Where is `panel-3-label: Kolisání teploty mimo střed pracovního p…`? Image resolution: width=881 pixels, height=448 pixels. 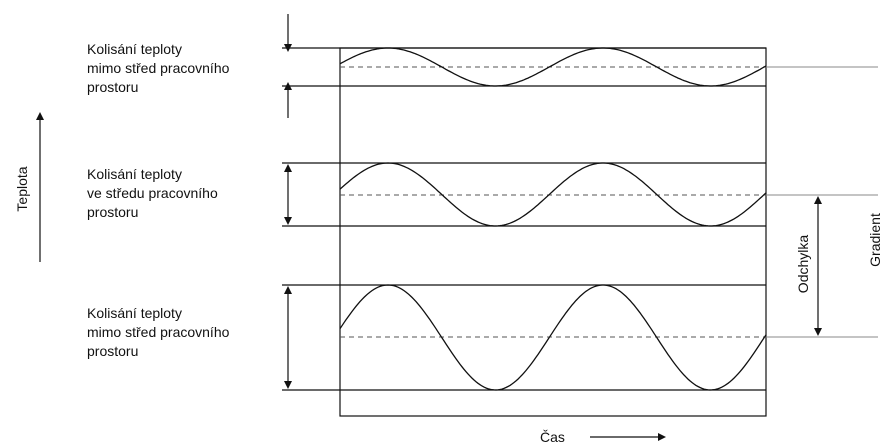 panel-3-label: Kolisání teploty mimo střed pracovního p… is located at coordinates (158, 332).